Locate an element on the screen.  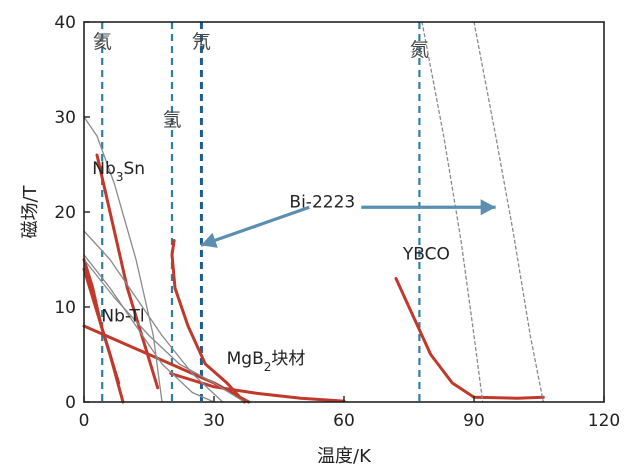
x-tick-label-2: 60 is located at coordinates (344, 421).